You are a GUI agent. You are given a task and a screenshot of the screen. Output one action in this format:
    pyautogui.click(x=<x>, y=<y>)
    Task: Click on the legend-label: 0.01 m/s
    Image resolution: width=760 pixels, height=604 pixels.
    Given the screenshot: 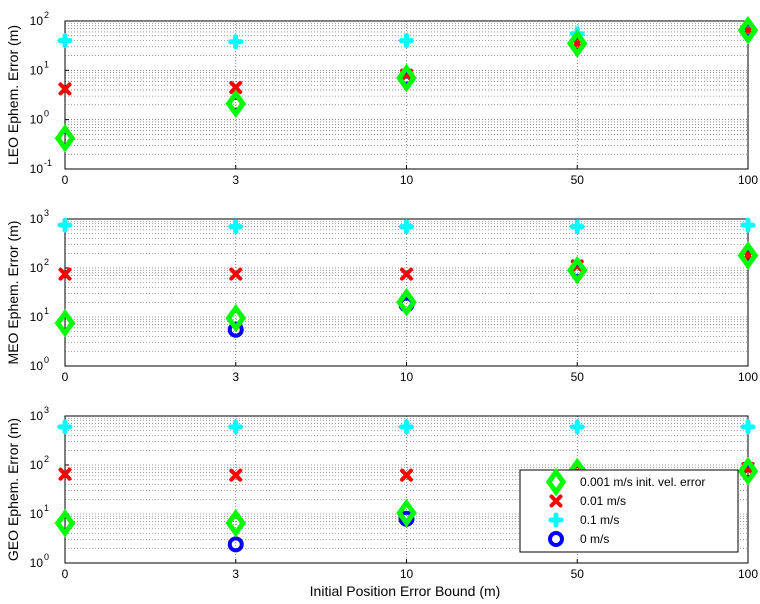 What is the action you would take?
    pyautogui.click(x=603, y=501)
    